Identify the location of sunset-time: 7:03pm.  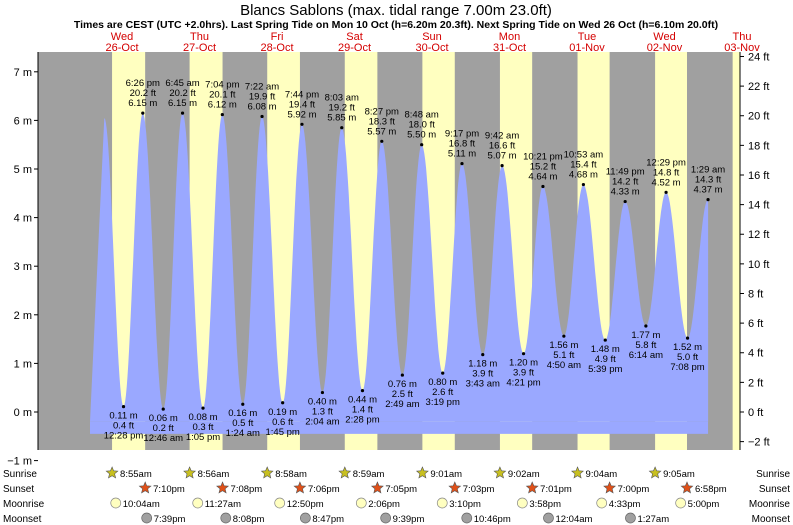
(479, 489).